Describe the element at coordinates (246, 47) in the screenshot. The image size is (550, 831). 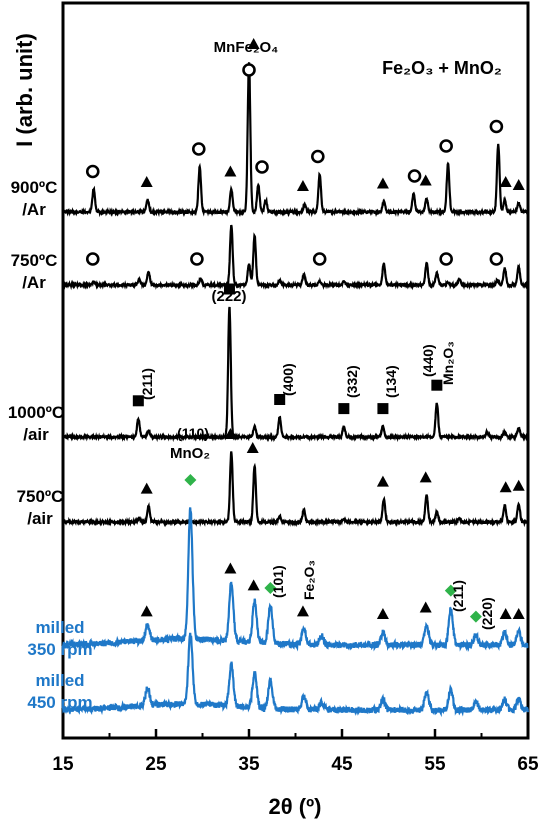
I see `label-mnfe2o4: MnFe₂O₄` at that location.